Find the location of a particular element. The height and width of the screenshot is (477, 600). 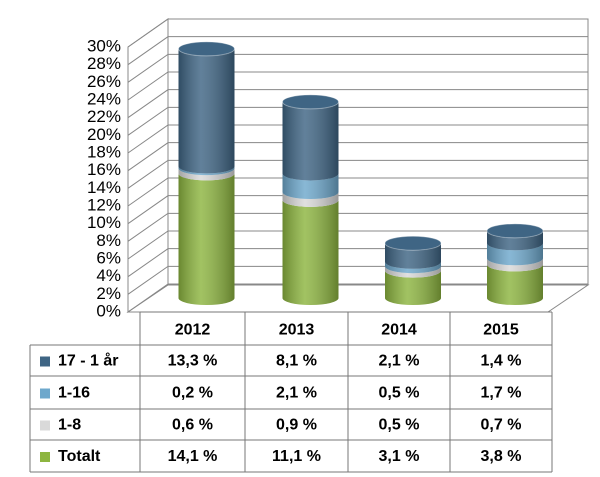

y-tick-label: 26% is located at coordinates (104, 81).